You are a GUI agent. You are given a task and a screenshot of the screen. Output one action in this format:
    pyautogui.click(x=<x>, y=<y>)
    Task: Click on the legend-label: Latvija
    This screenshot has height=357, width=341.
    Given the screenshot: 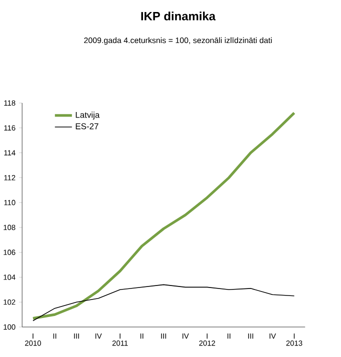 What is the action you would take?
    pyautogui.click(x=88, y=116)
    